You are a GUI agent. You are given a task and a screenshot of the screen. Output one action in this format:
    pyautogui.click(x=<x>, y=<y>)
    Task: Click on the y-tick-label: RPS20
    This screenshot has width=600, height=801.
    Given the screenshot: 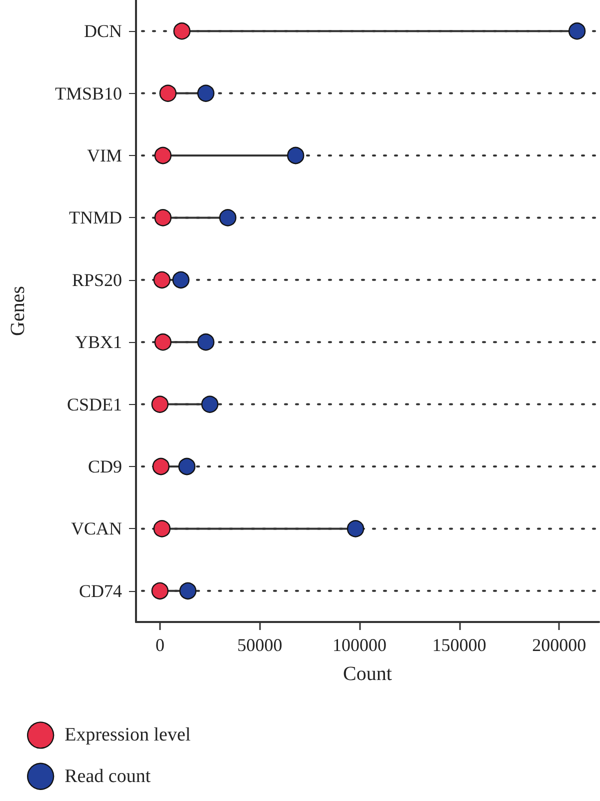 What is the action you would take?
    pyautogui.click(x=97, y=280)
    